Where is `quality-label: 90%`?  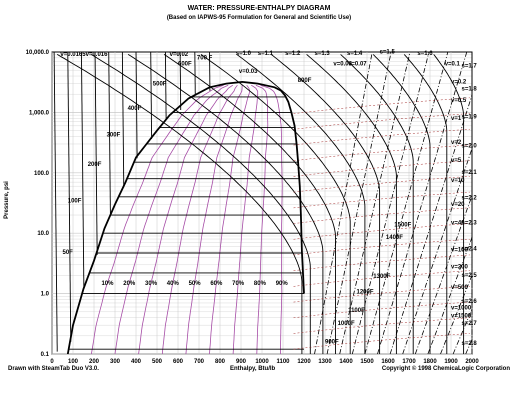
quality-label: 90% is located at coordinates (282, 284).